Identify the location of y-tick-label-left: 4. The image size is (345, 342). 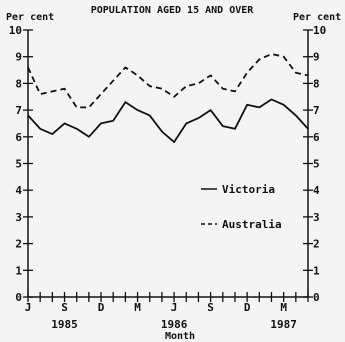
(18, 190).